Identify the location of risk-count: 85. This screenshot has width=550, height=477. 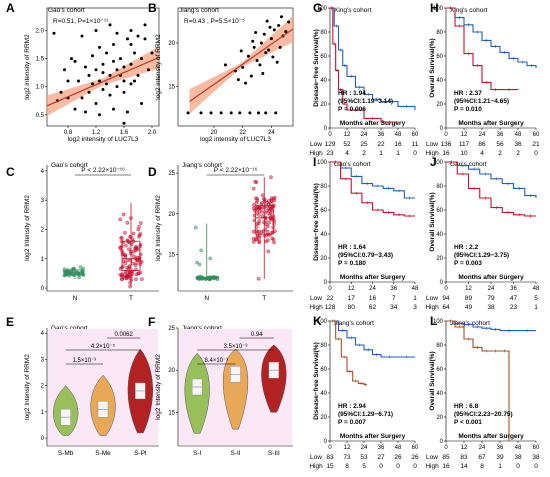
(446, 457).